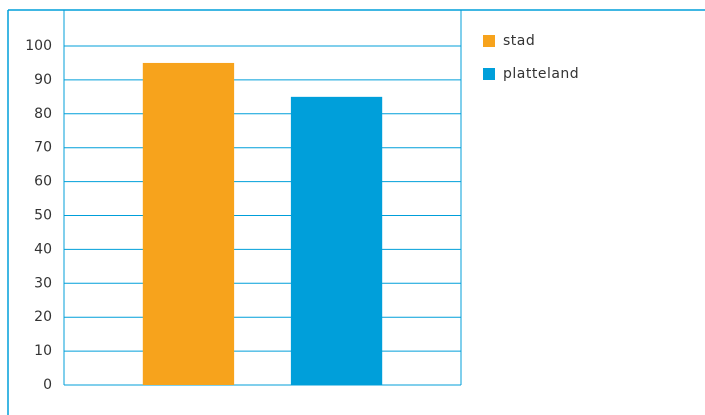  I want to click on y-tick-label: 30, so click(43, 283).